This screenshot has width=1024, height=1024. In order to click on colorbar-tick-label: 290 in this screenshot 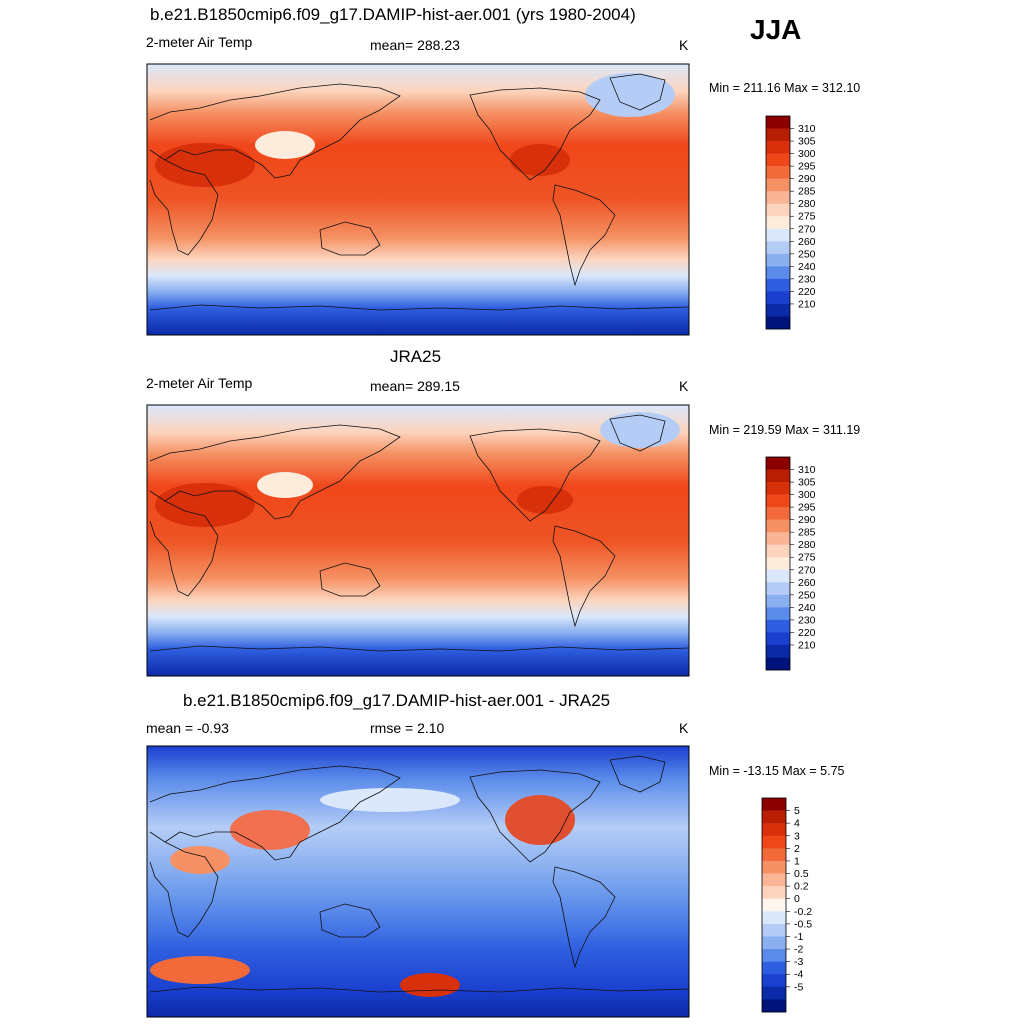, I will do `click(807, 179)`.